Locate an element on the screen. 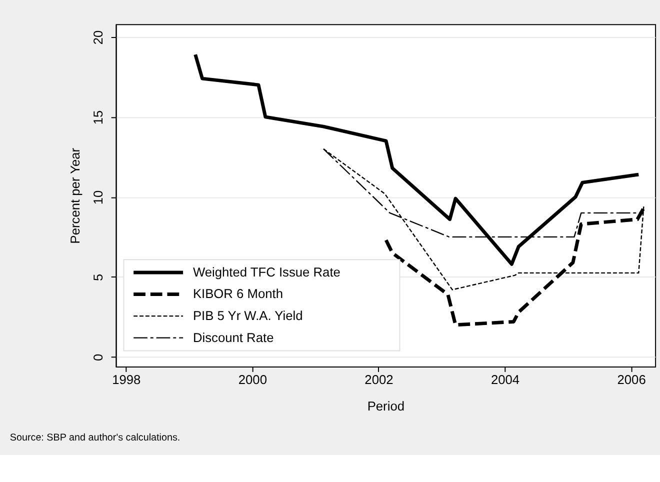  legend-label: PIB 5 Yr W.A. Yield is located at coordinates (247, 316).